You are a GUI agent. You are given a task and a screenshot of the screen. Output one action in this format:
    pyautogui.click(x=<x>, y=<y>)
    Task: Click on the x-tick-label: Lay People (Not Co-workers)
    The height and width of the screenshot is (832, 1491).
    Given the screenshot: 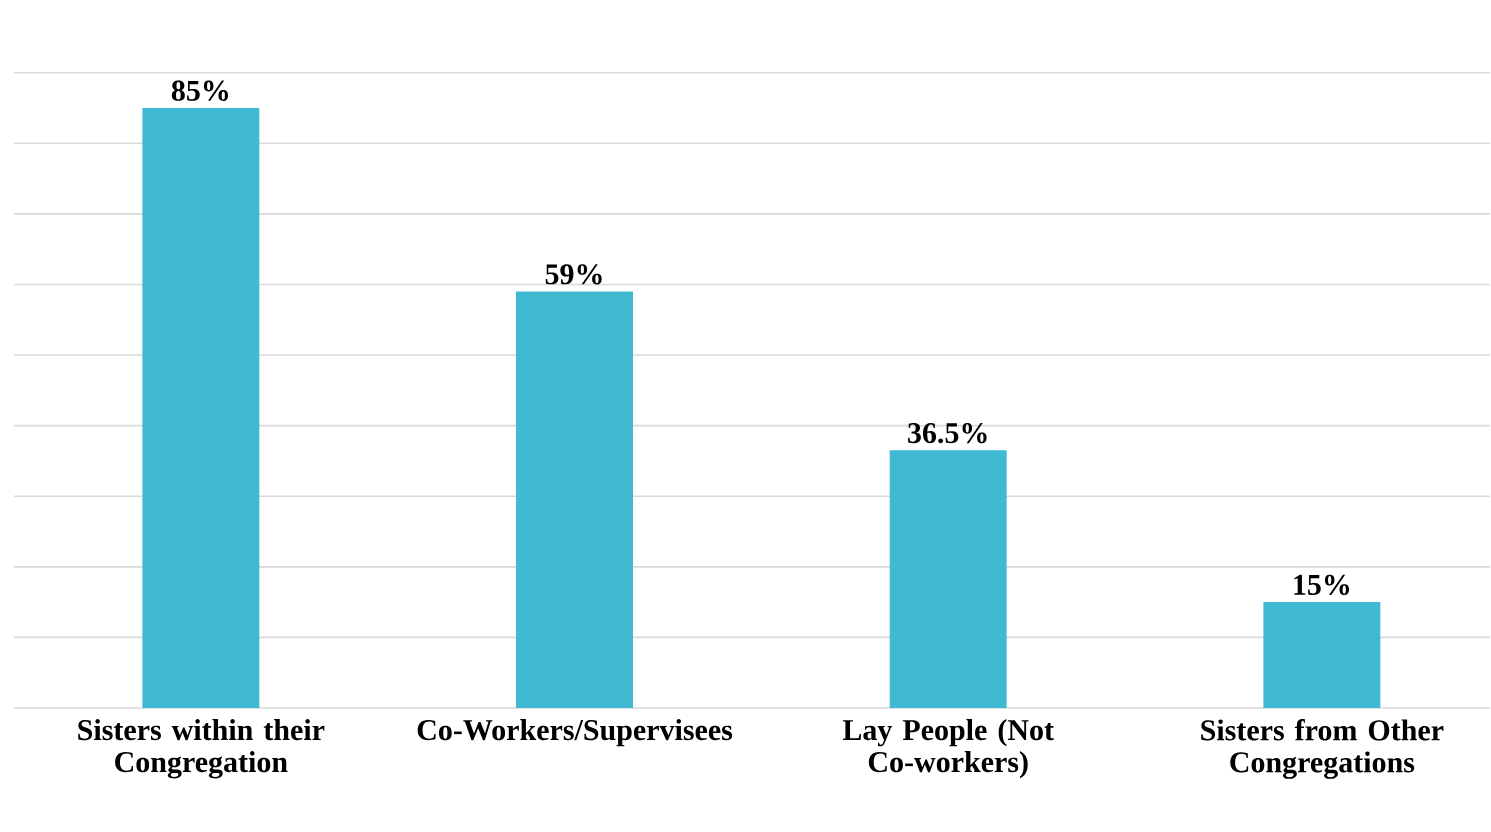 What is the action you would take?
    pyautogui.click(x=948, y=749)
    